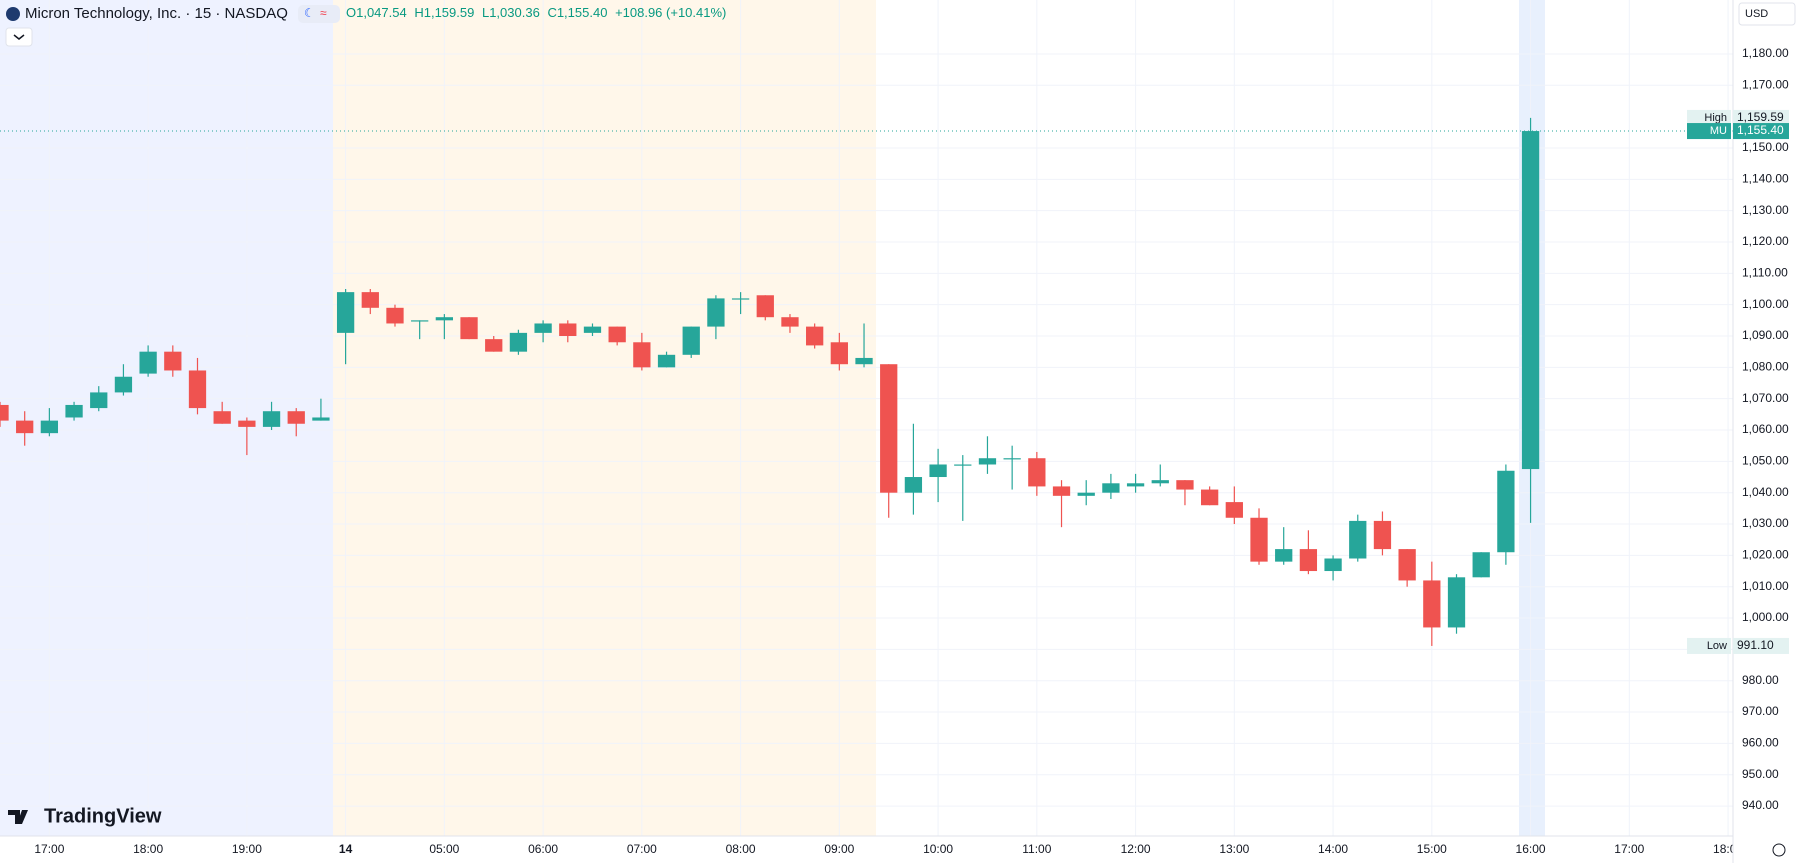  What do you see at coordinates (1765, 398) in the screenshot?
I see `y-tick-label: 1,070.00` at bounding box center [1765, 398].